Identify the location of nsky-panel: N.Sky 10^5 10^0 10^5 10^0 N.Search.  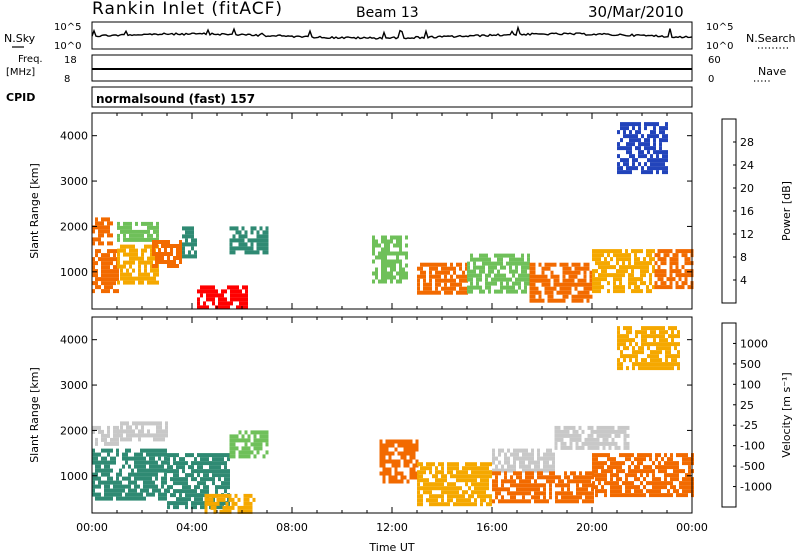
(400, 36).